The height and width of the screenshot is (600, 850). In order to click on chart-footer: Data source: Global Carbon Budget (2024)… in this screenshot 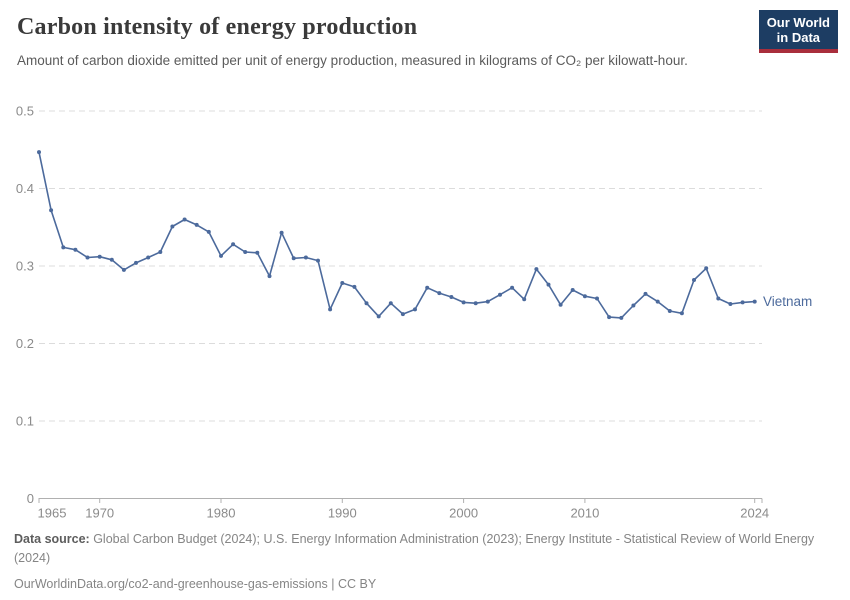, I will do `click(420, 562)`.